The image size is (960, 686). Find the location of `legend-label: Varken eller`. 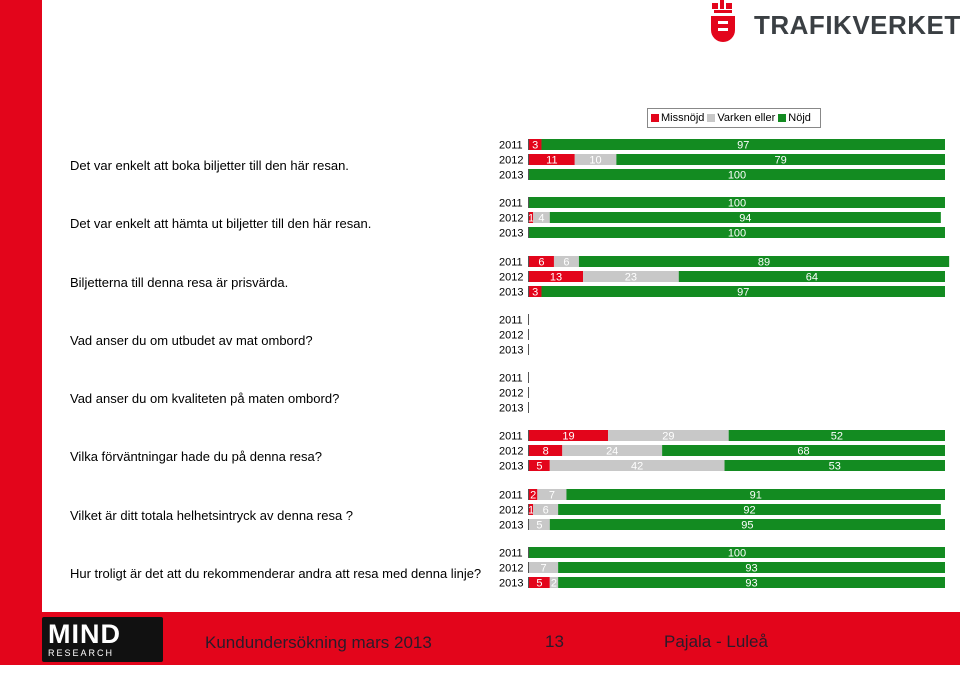

legend-label: Varken eller is located at coordinates (746, 118).